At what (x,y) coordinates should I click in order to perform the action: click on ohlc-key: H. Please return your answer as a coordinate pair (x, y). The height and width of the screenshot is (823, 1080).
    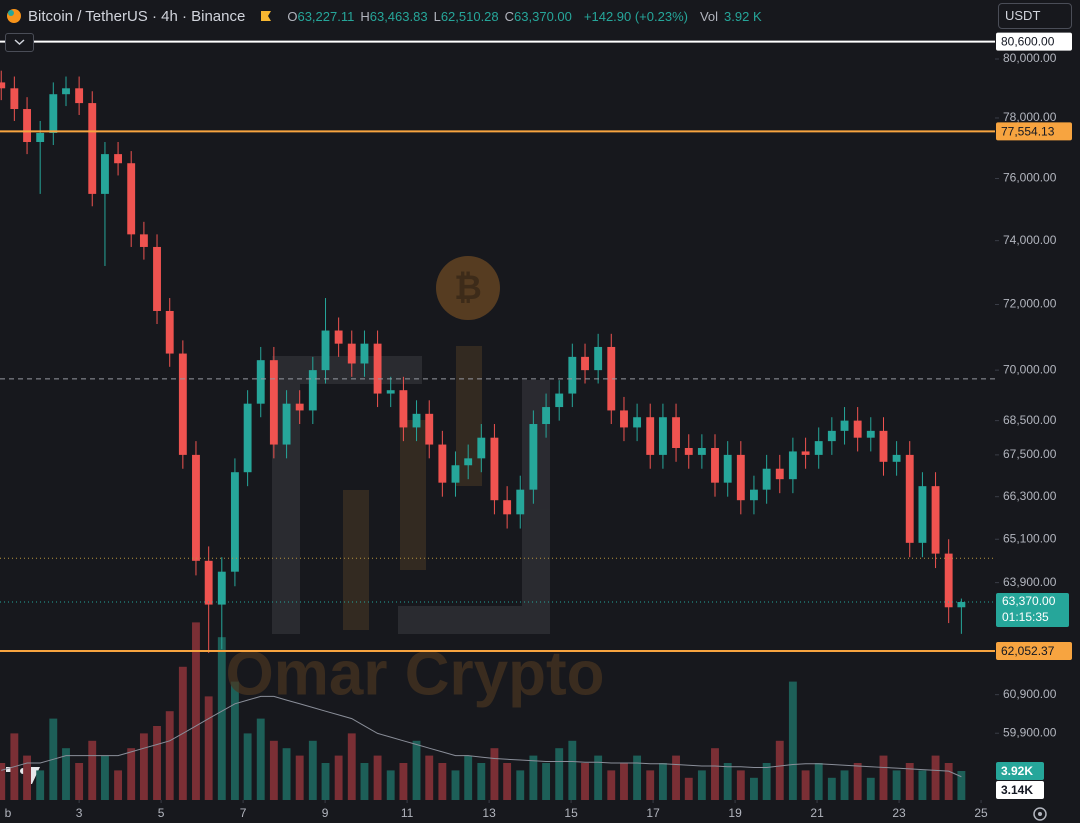
    Looking at the image, I should click on (365, 16).